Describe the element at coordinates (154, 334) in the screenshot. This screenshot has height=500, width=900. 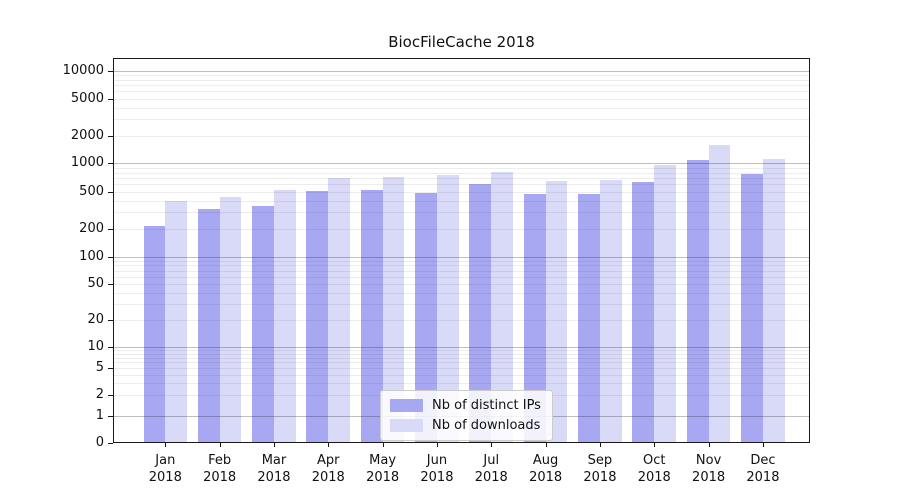
I see `bar-distinct-ips-jan` at that location.